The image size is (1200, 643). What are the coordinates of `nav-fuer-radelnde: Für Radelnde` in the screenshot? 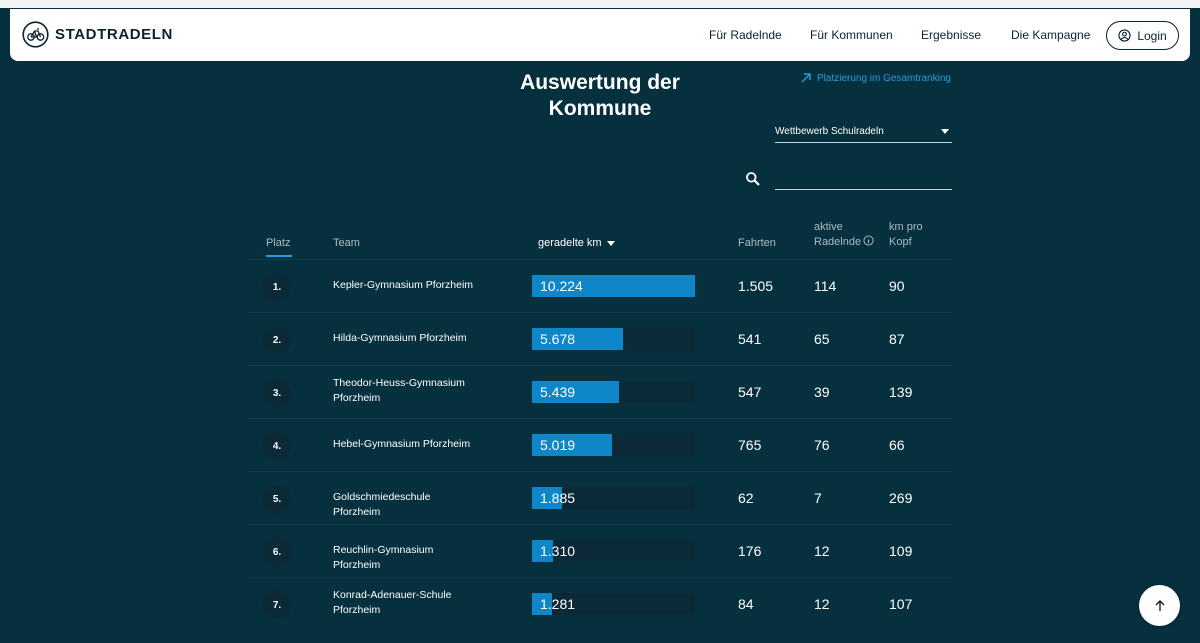 It's located at (745, 35).